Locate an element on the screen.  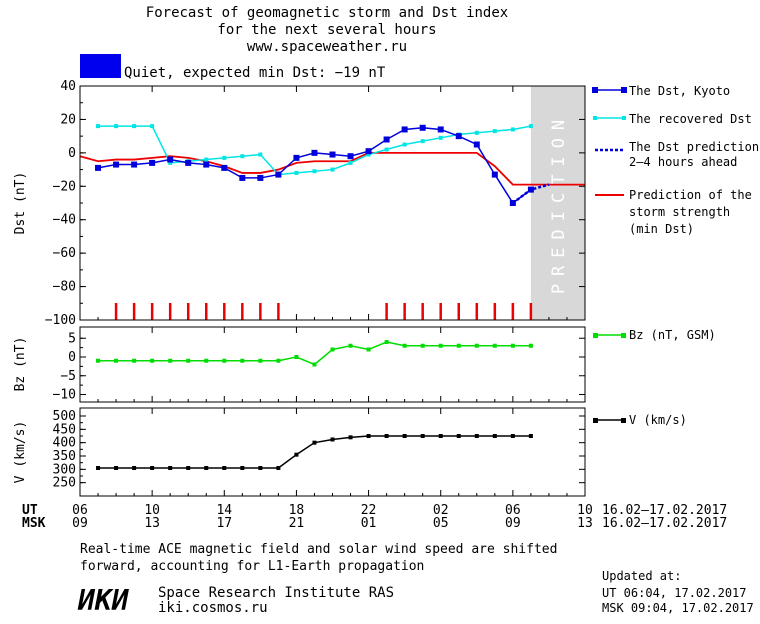
ytick-label: 450 is located at coordinates (64, 429).